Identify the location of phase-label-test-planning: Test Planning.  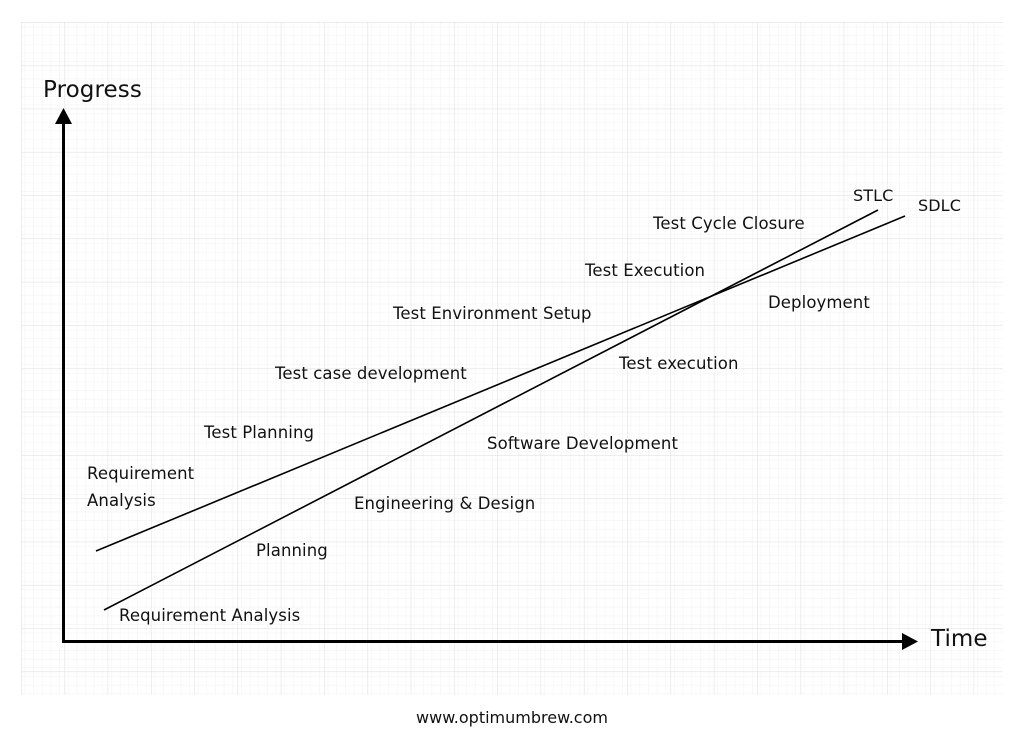
(259, 432).